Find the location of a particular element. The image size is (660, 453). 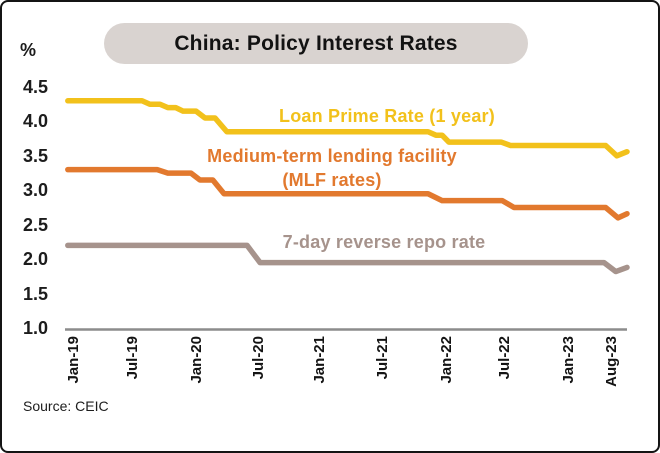

x-tick-Aug-23: Aug-23 is located at coordinates (611, 361).